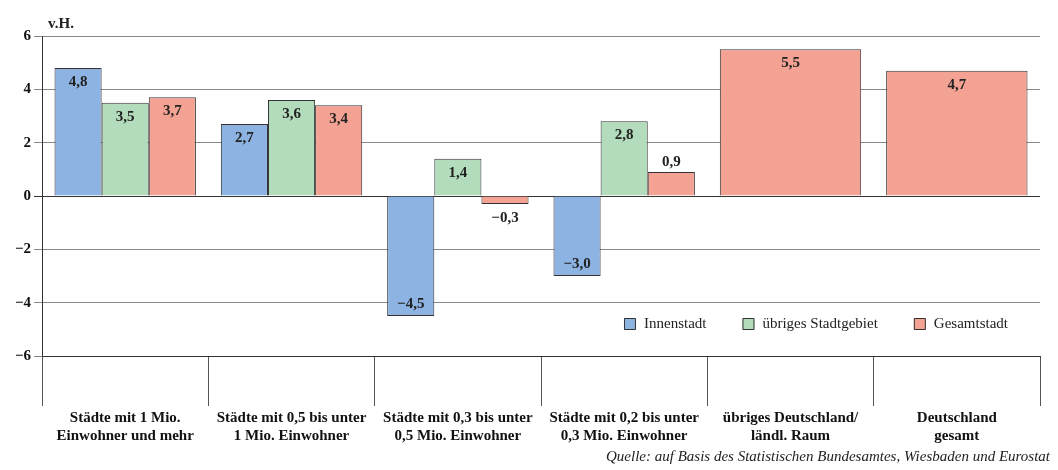  I want to click on x-tick-label: übriges Deutschland/ ländl. Raum, so click(791, 425).